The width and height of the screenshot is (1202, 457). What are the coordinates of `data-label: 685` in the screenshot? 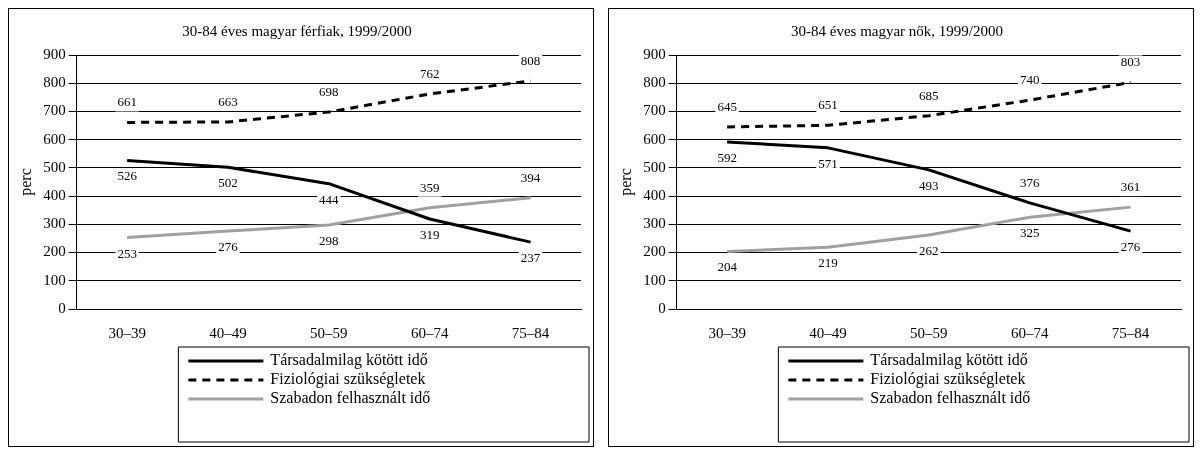 It's located at (929, 95).